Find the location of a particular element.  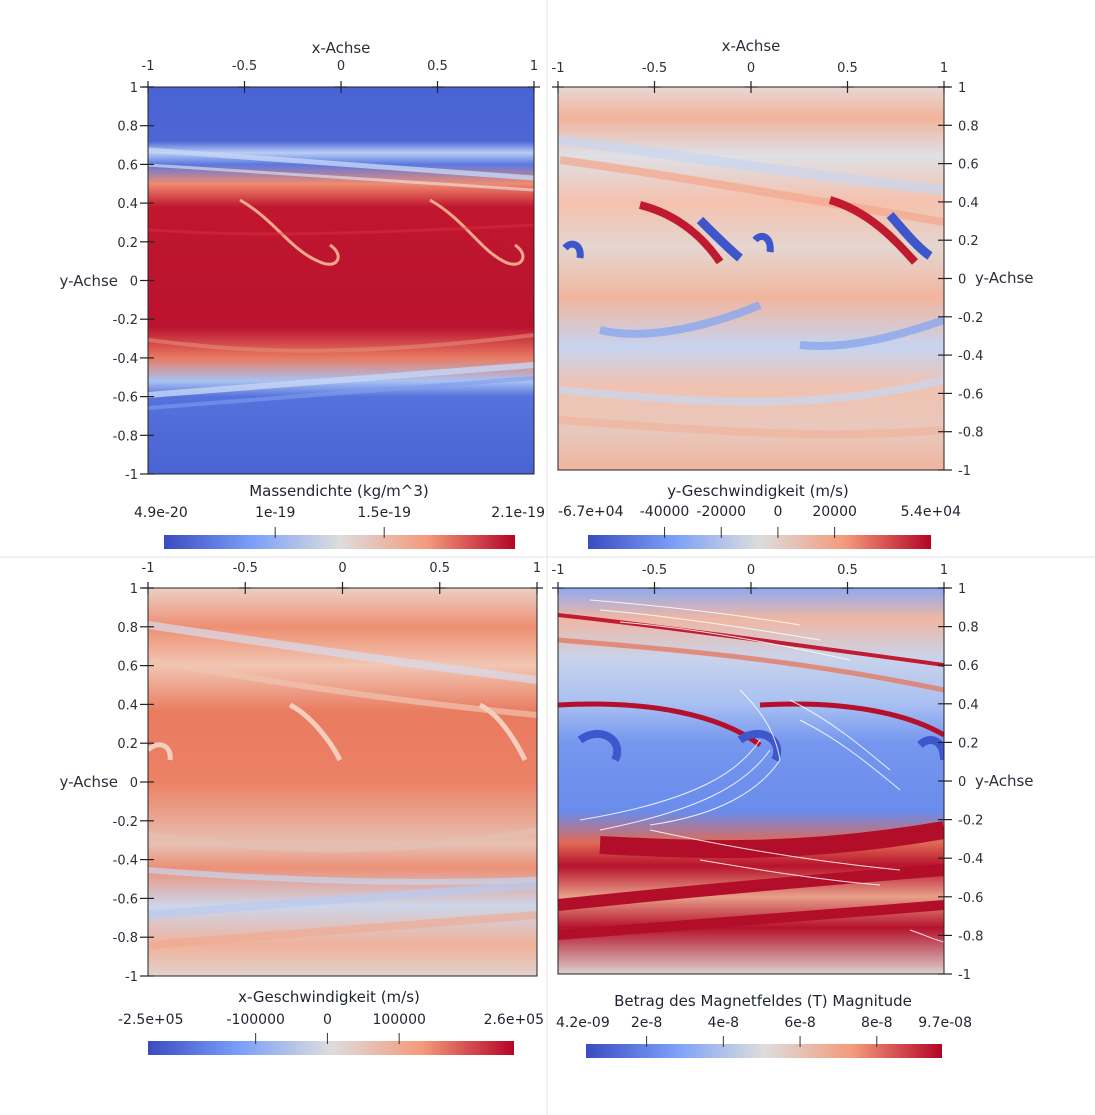

density-structures is located at coordinates (341, 278).